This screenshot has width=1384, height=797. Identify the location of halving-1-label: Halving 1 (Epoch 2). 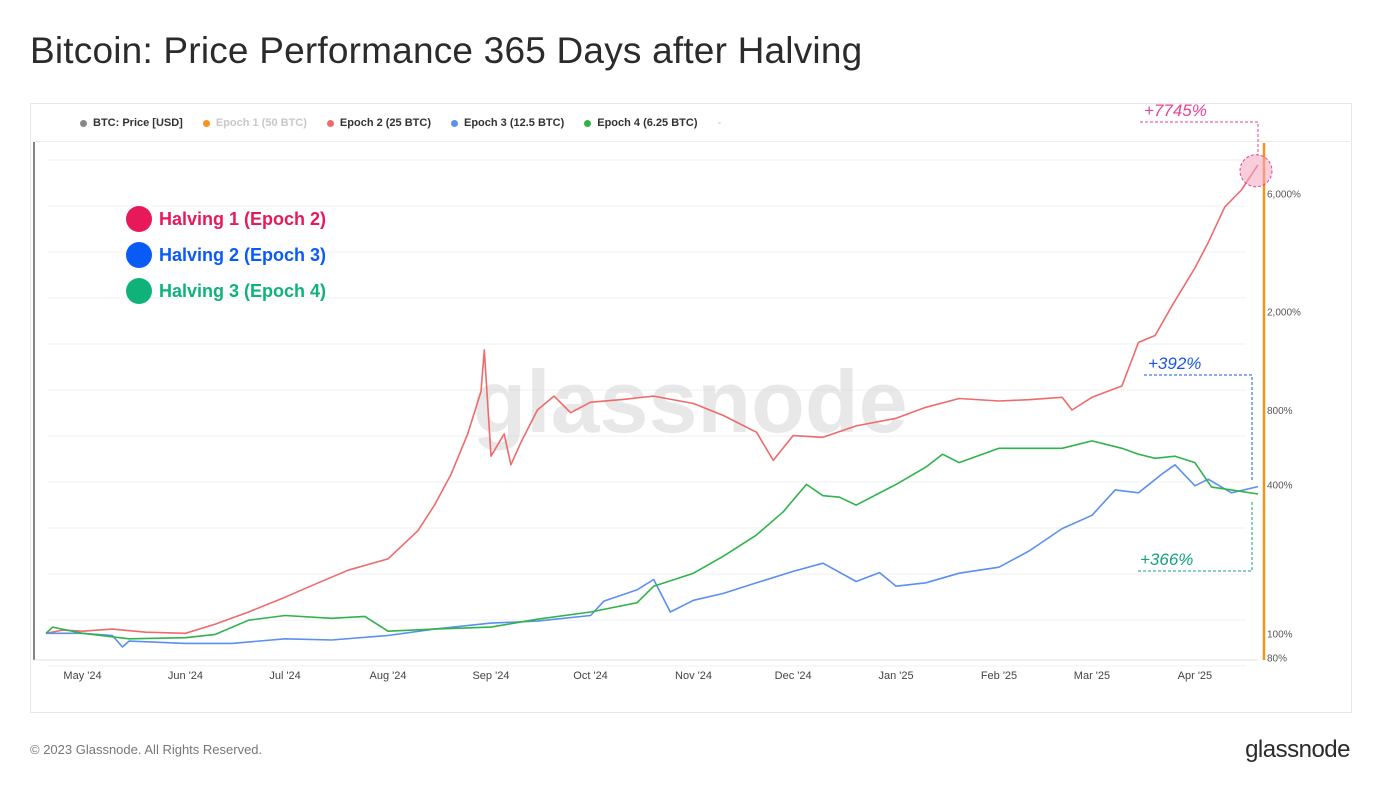
(243, 218).